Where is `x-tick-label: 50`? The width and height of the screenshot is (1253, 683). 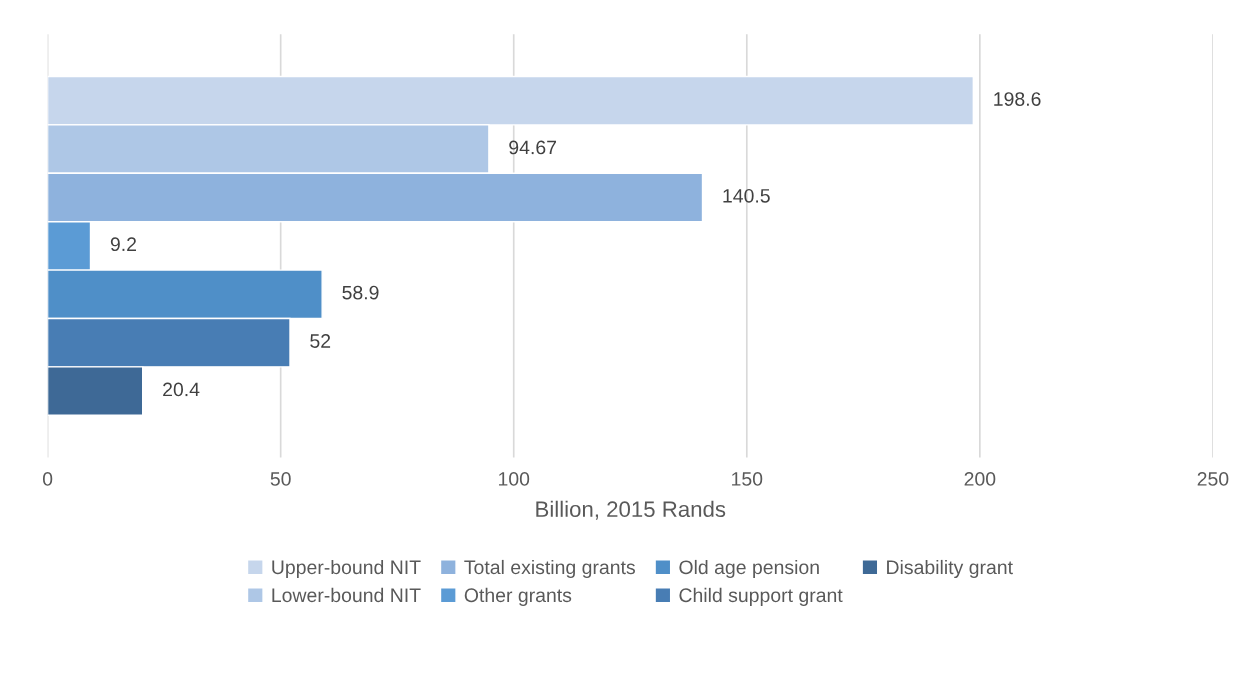 x-tick-label: 50 is located at coordinates (280, 479).